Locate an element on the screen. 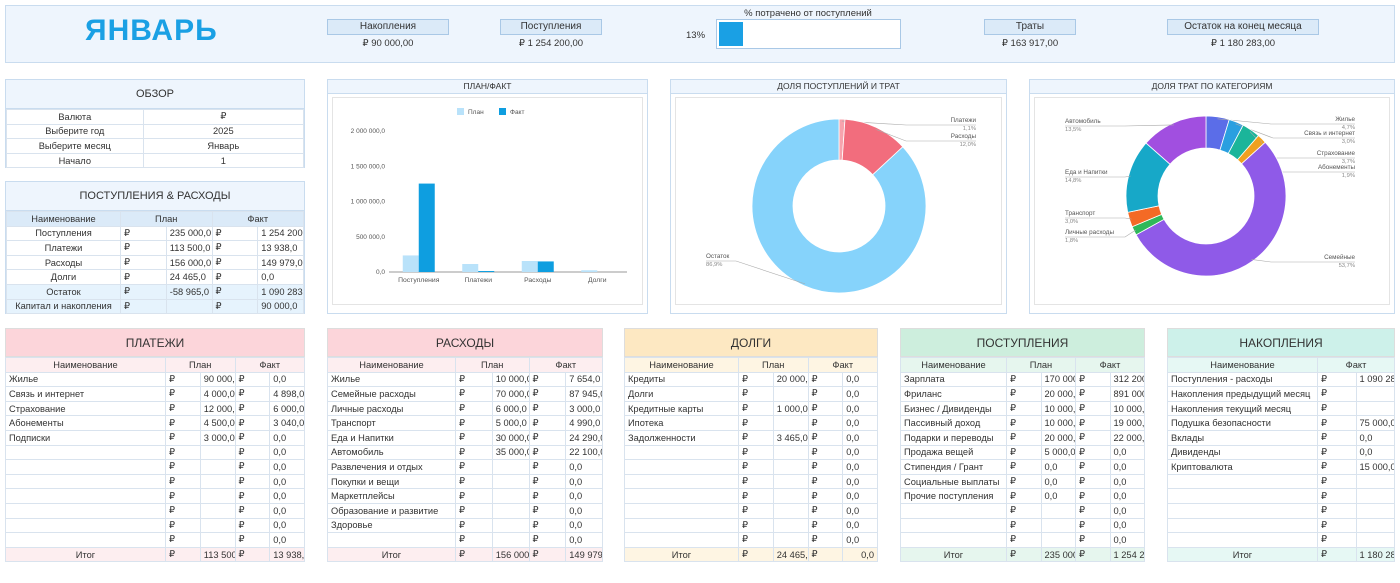 This screenshot has width=1400, height=583. row-name: Зарплата is located at coordinates (953, 379).